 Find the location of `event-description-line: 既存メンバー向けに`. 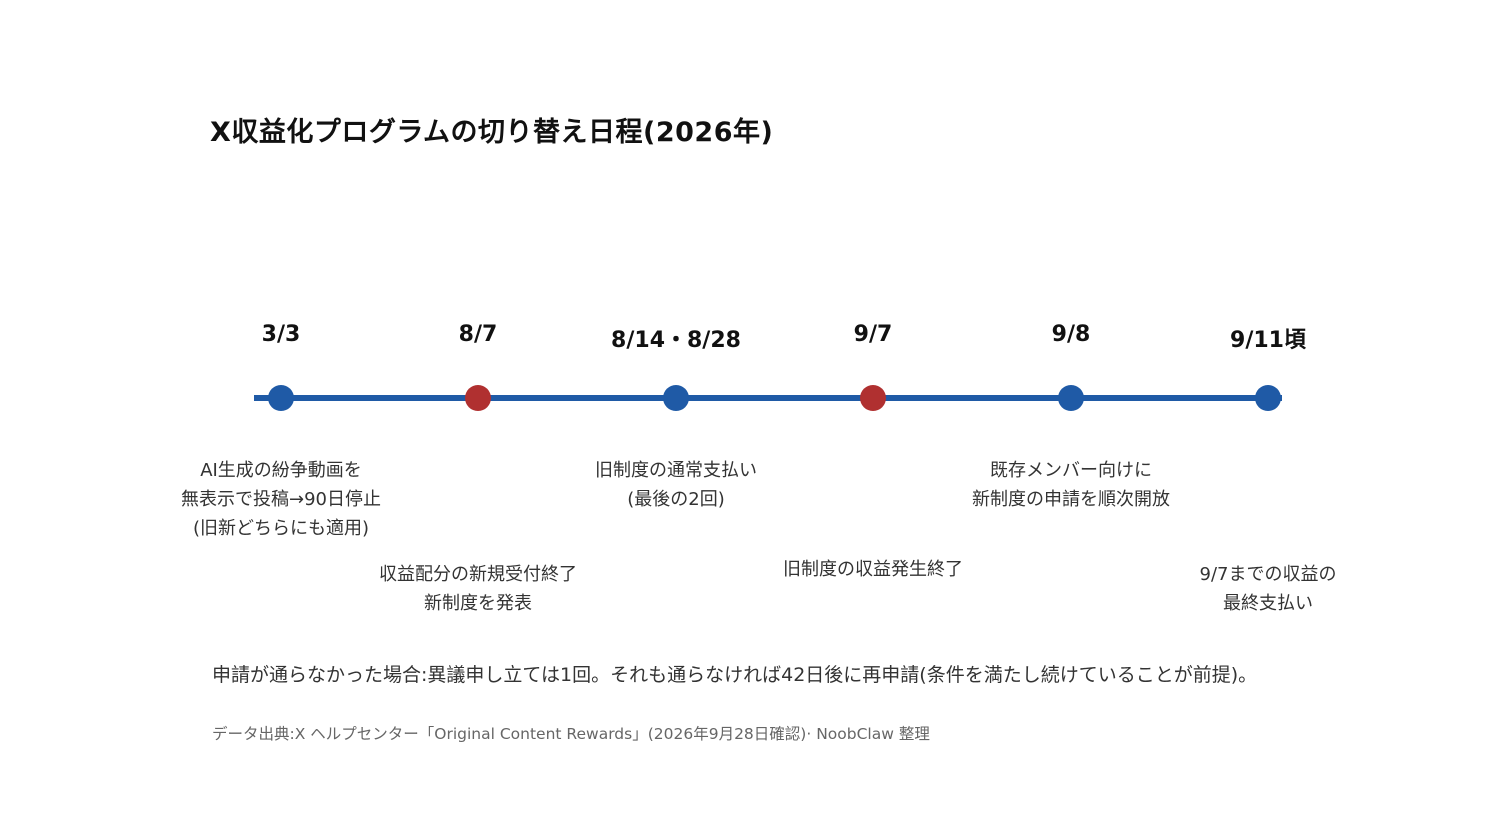

event-description-line: 既存メンバー向けに is located at coordinates (1071, 470).